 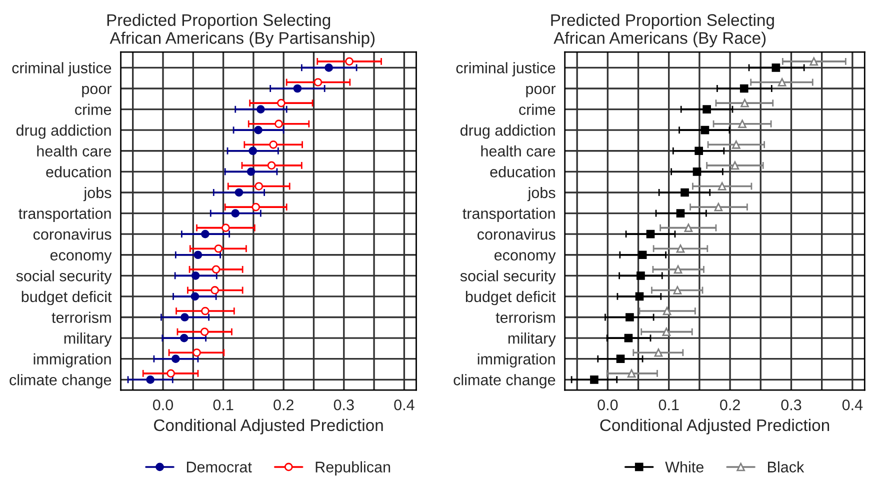 I want to click on legend-label: Republican, so click(x=353, y=468).